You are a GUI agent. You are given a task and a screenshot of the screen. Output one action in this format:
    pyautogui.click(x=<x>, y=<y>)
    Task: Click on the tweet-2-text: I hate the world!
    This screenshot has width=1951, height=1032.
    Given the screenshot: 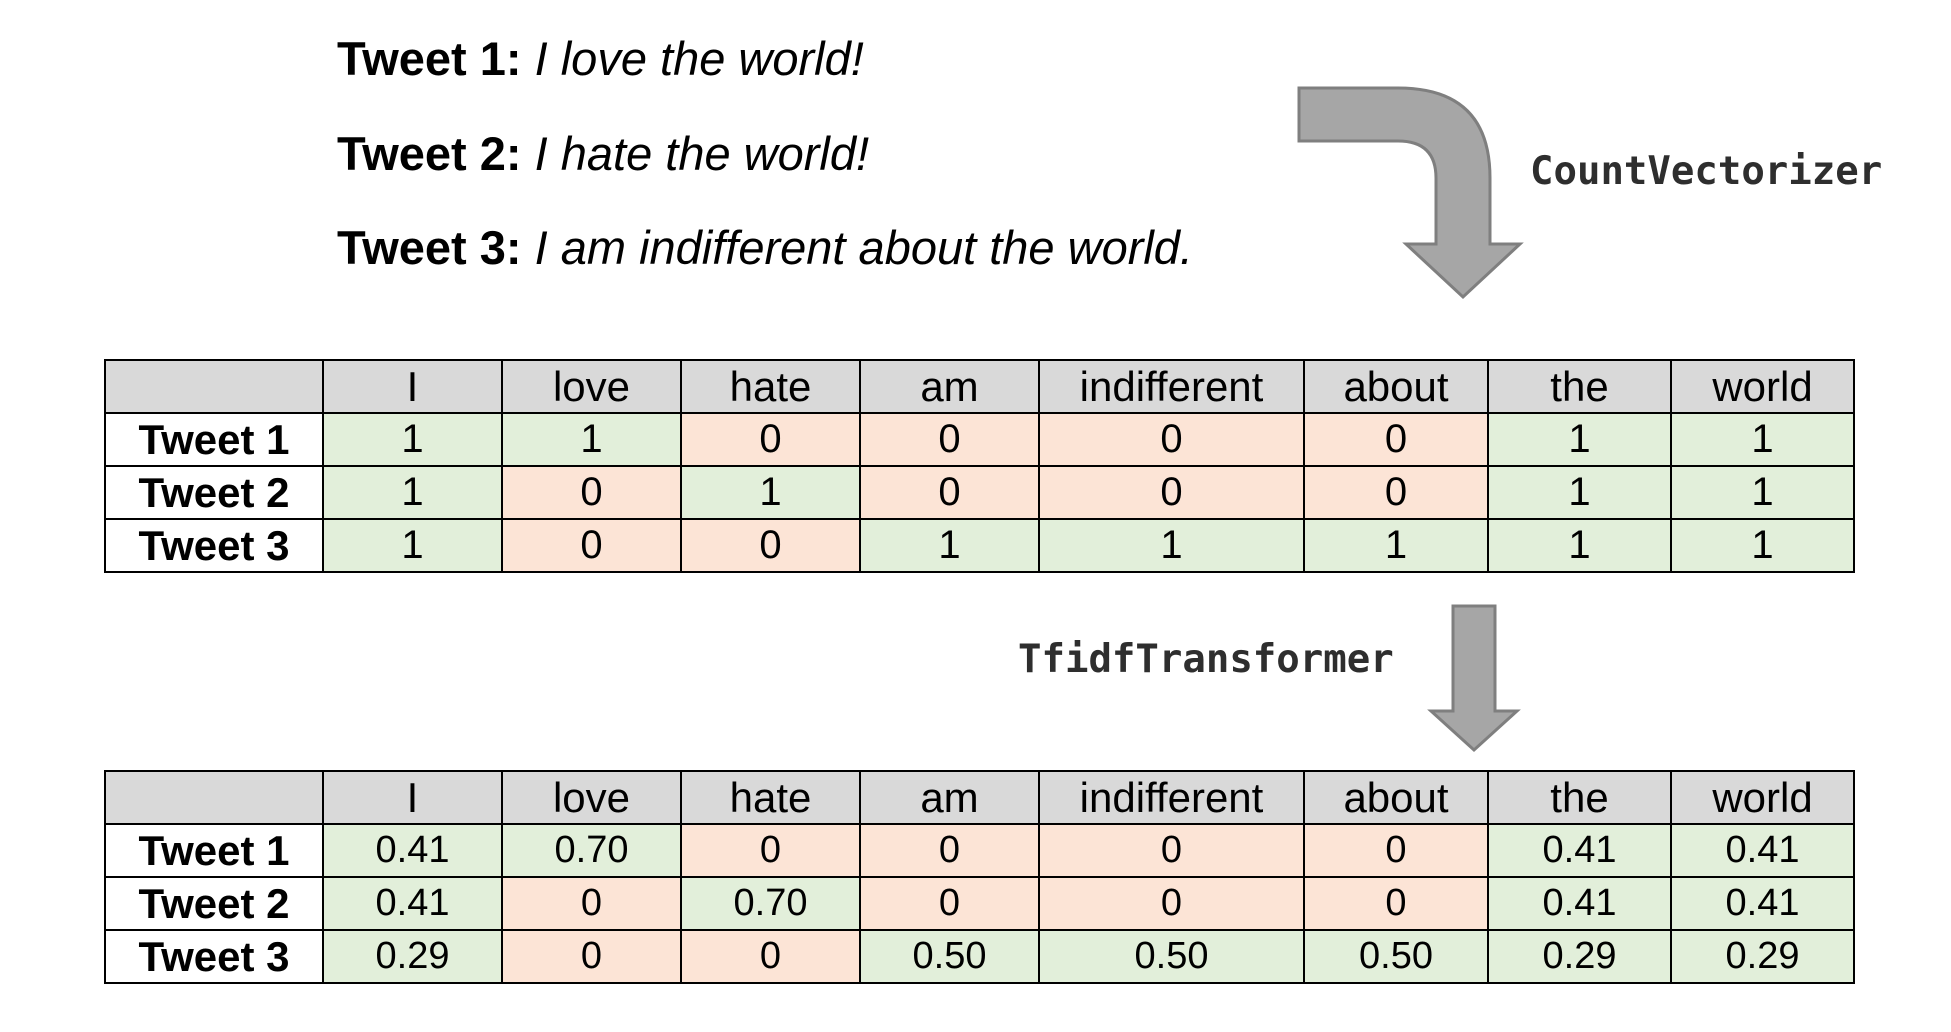 What is the action you would take?
    pyautogui.click(x=702, y=153)
    